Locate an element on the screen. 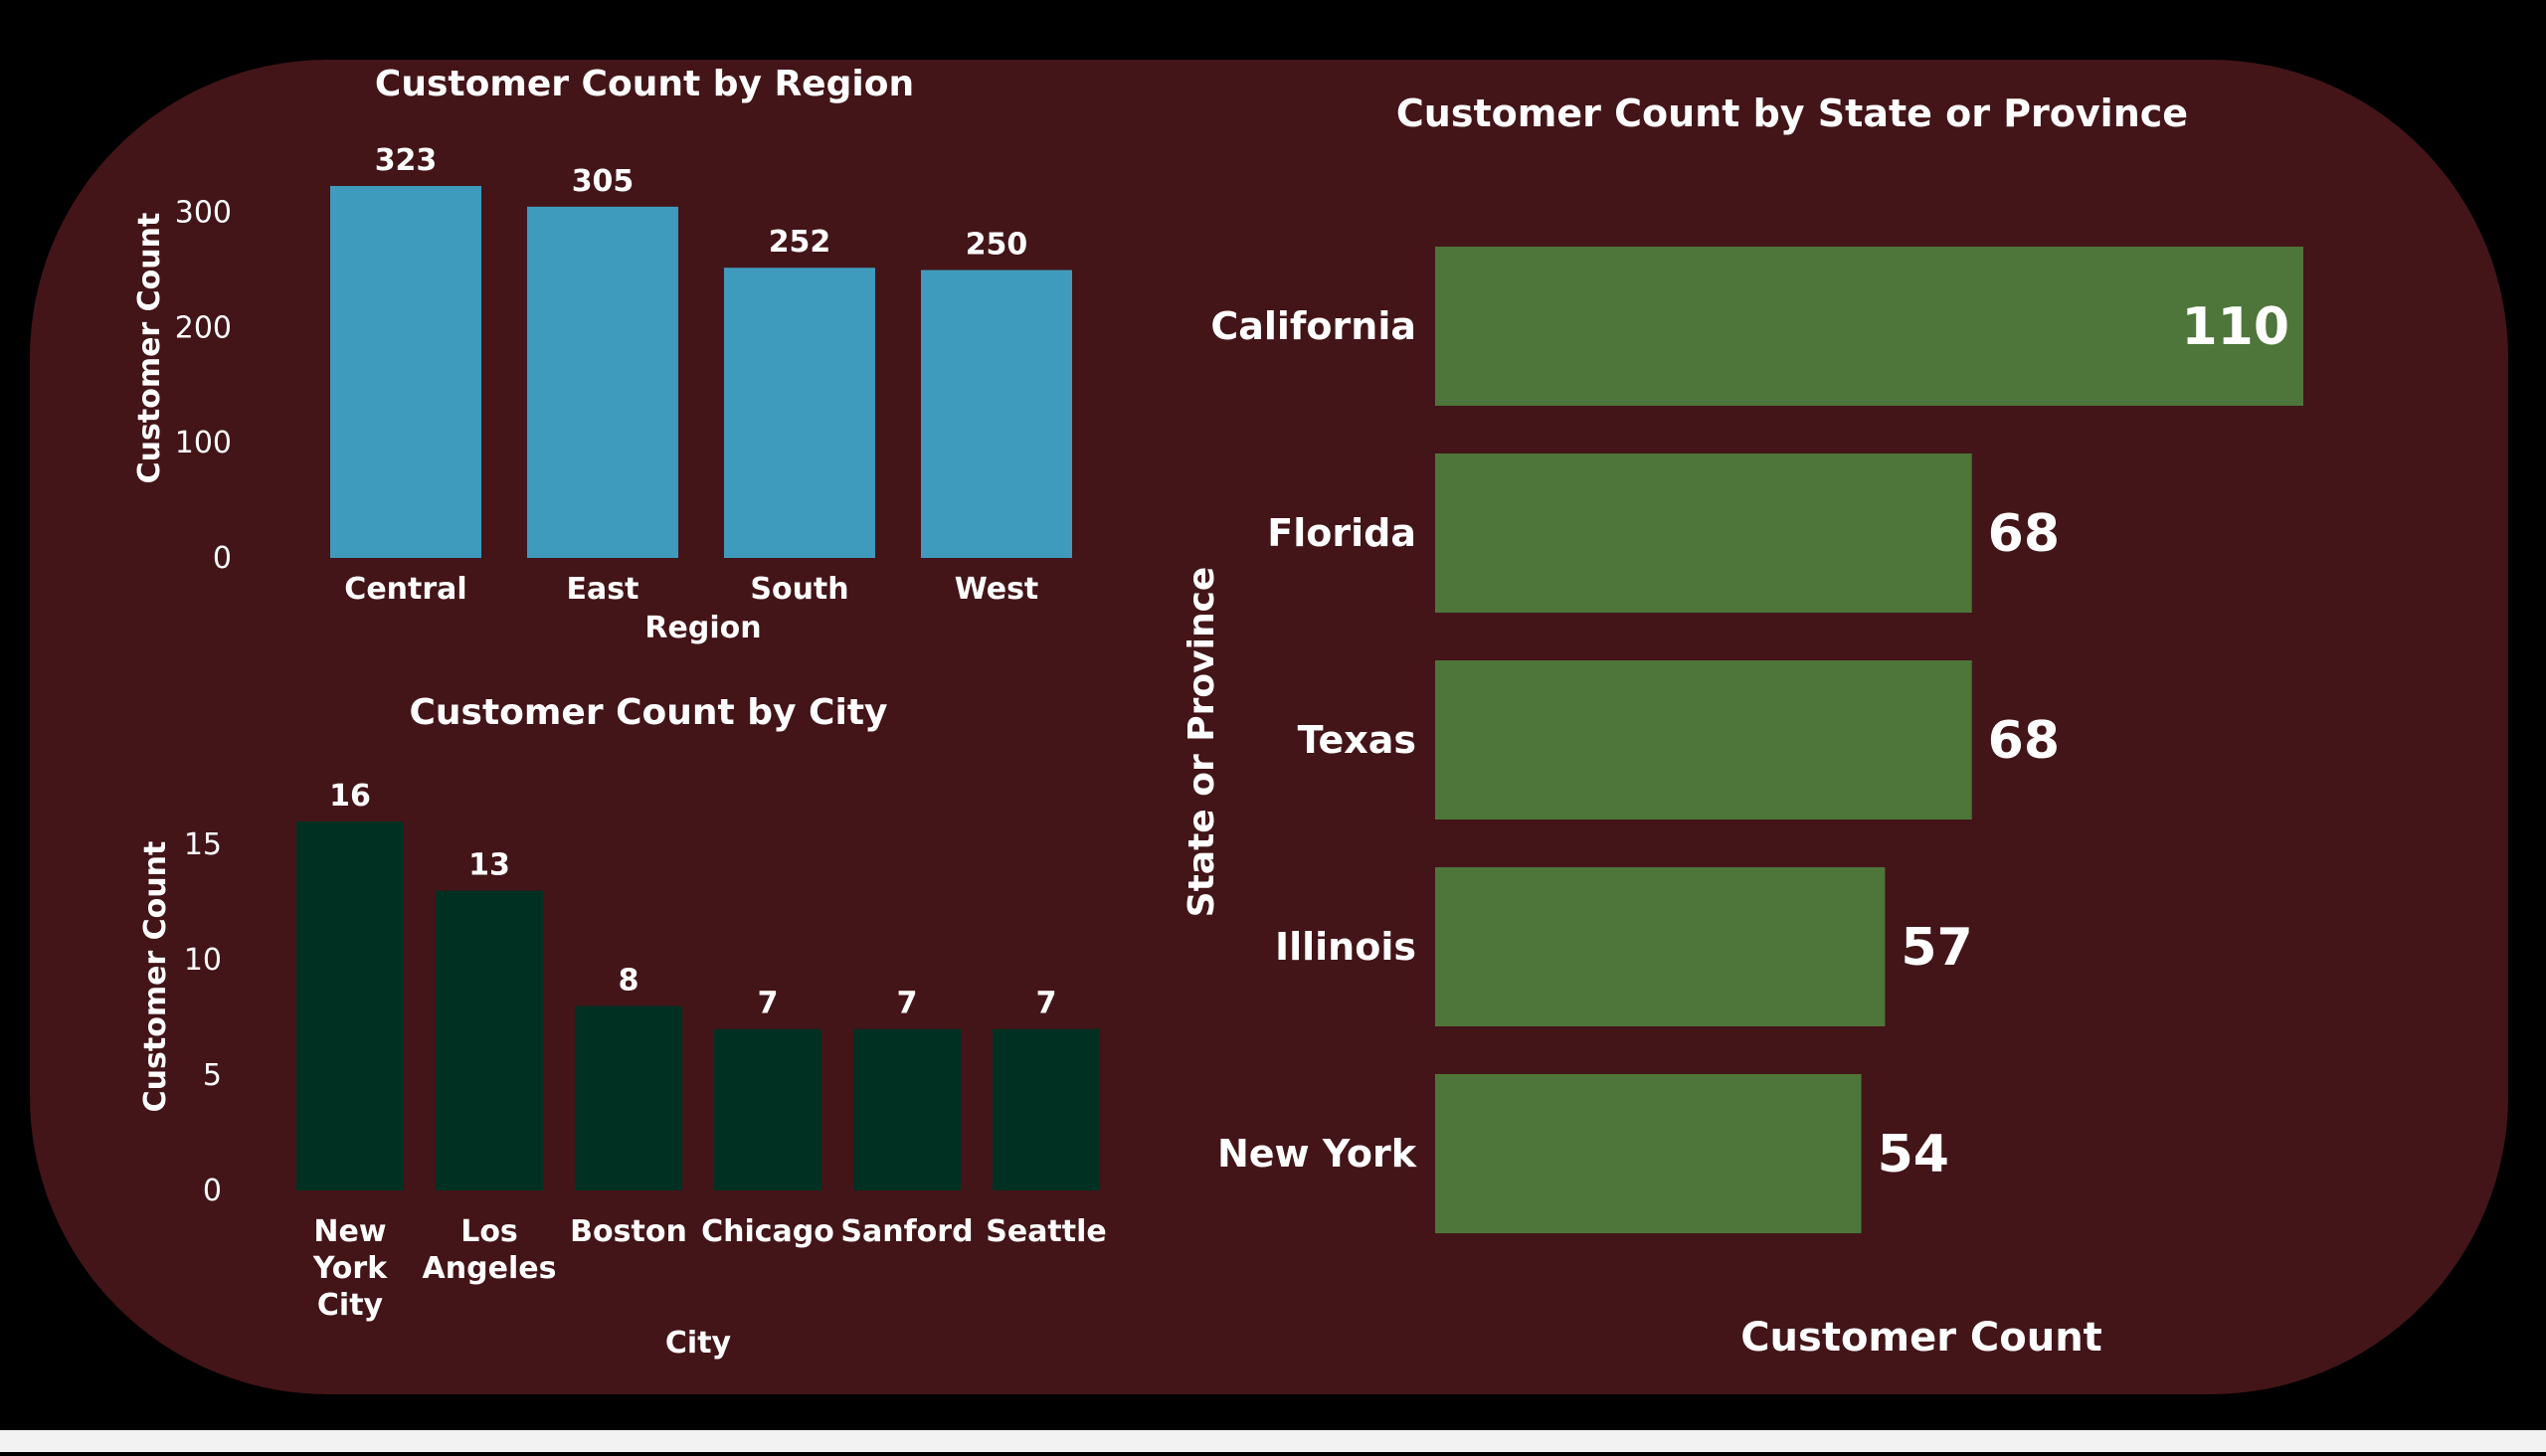 The width and height of the screenshot is (2546, 1456). region-bar-west is located at coordinates (996, 414).